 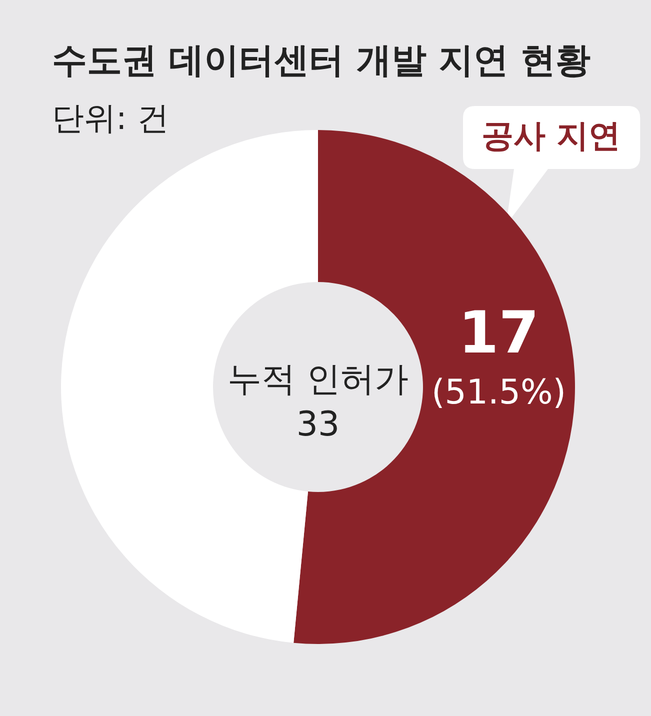 I want to click on slice-label: 공사 지연, so click(x=551, y=135).